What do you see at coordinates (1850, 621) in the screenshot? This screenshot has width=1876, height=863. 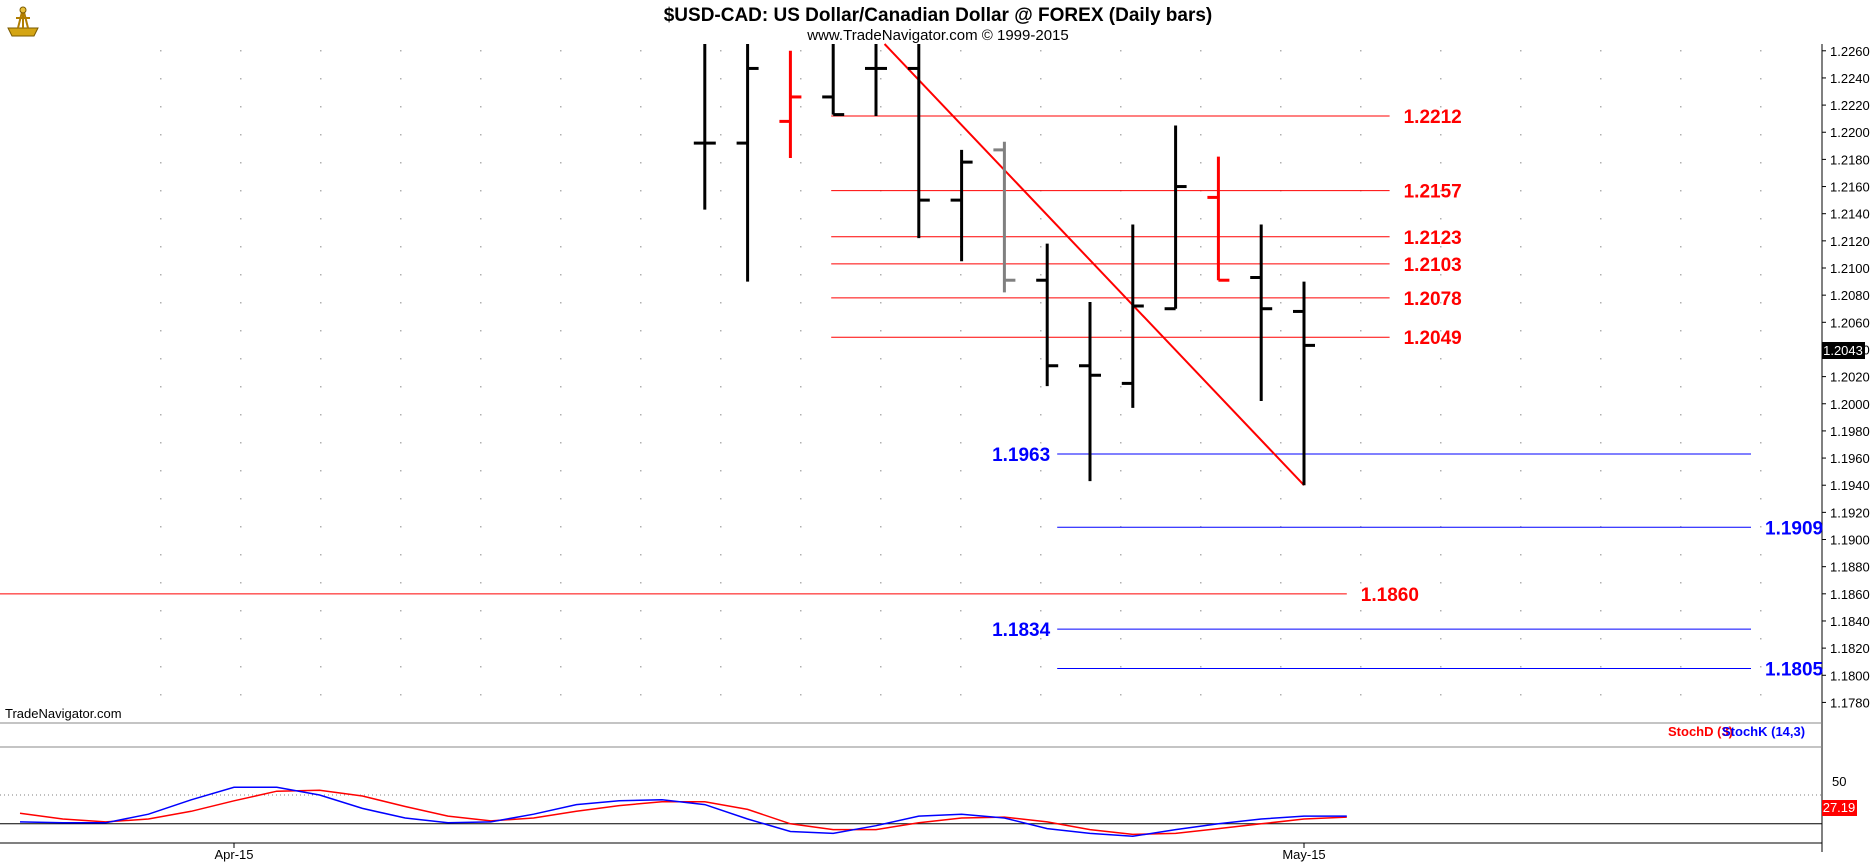 I see `price-tick-label: 1.1840` at bounding box center [1850, 621].